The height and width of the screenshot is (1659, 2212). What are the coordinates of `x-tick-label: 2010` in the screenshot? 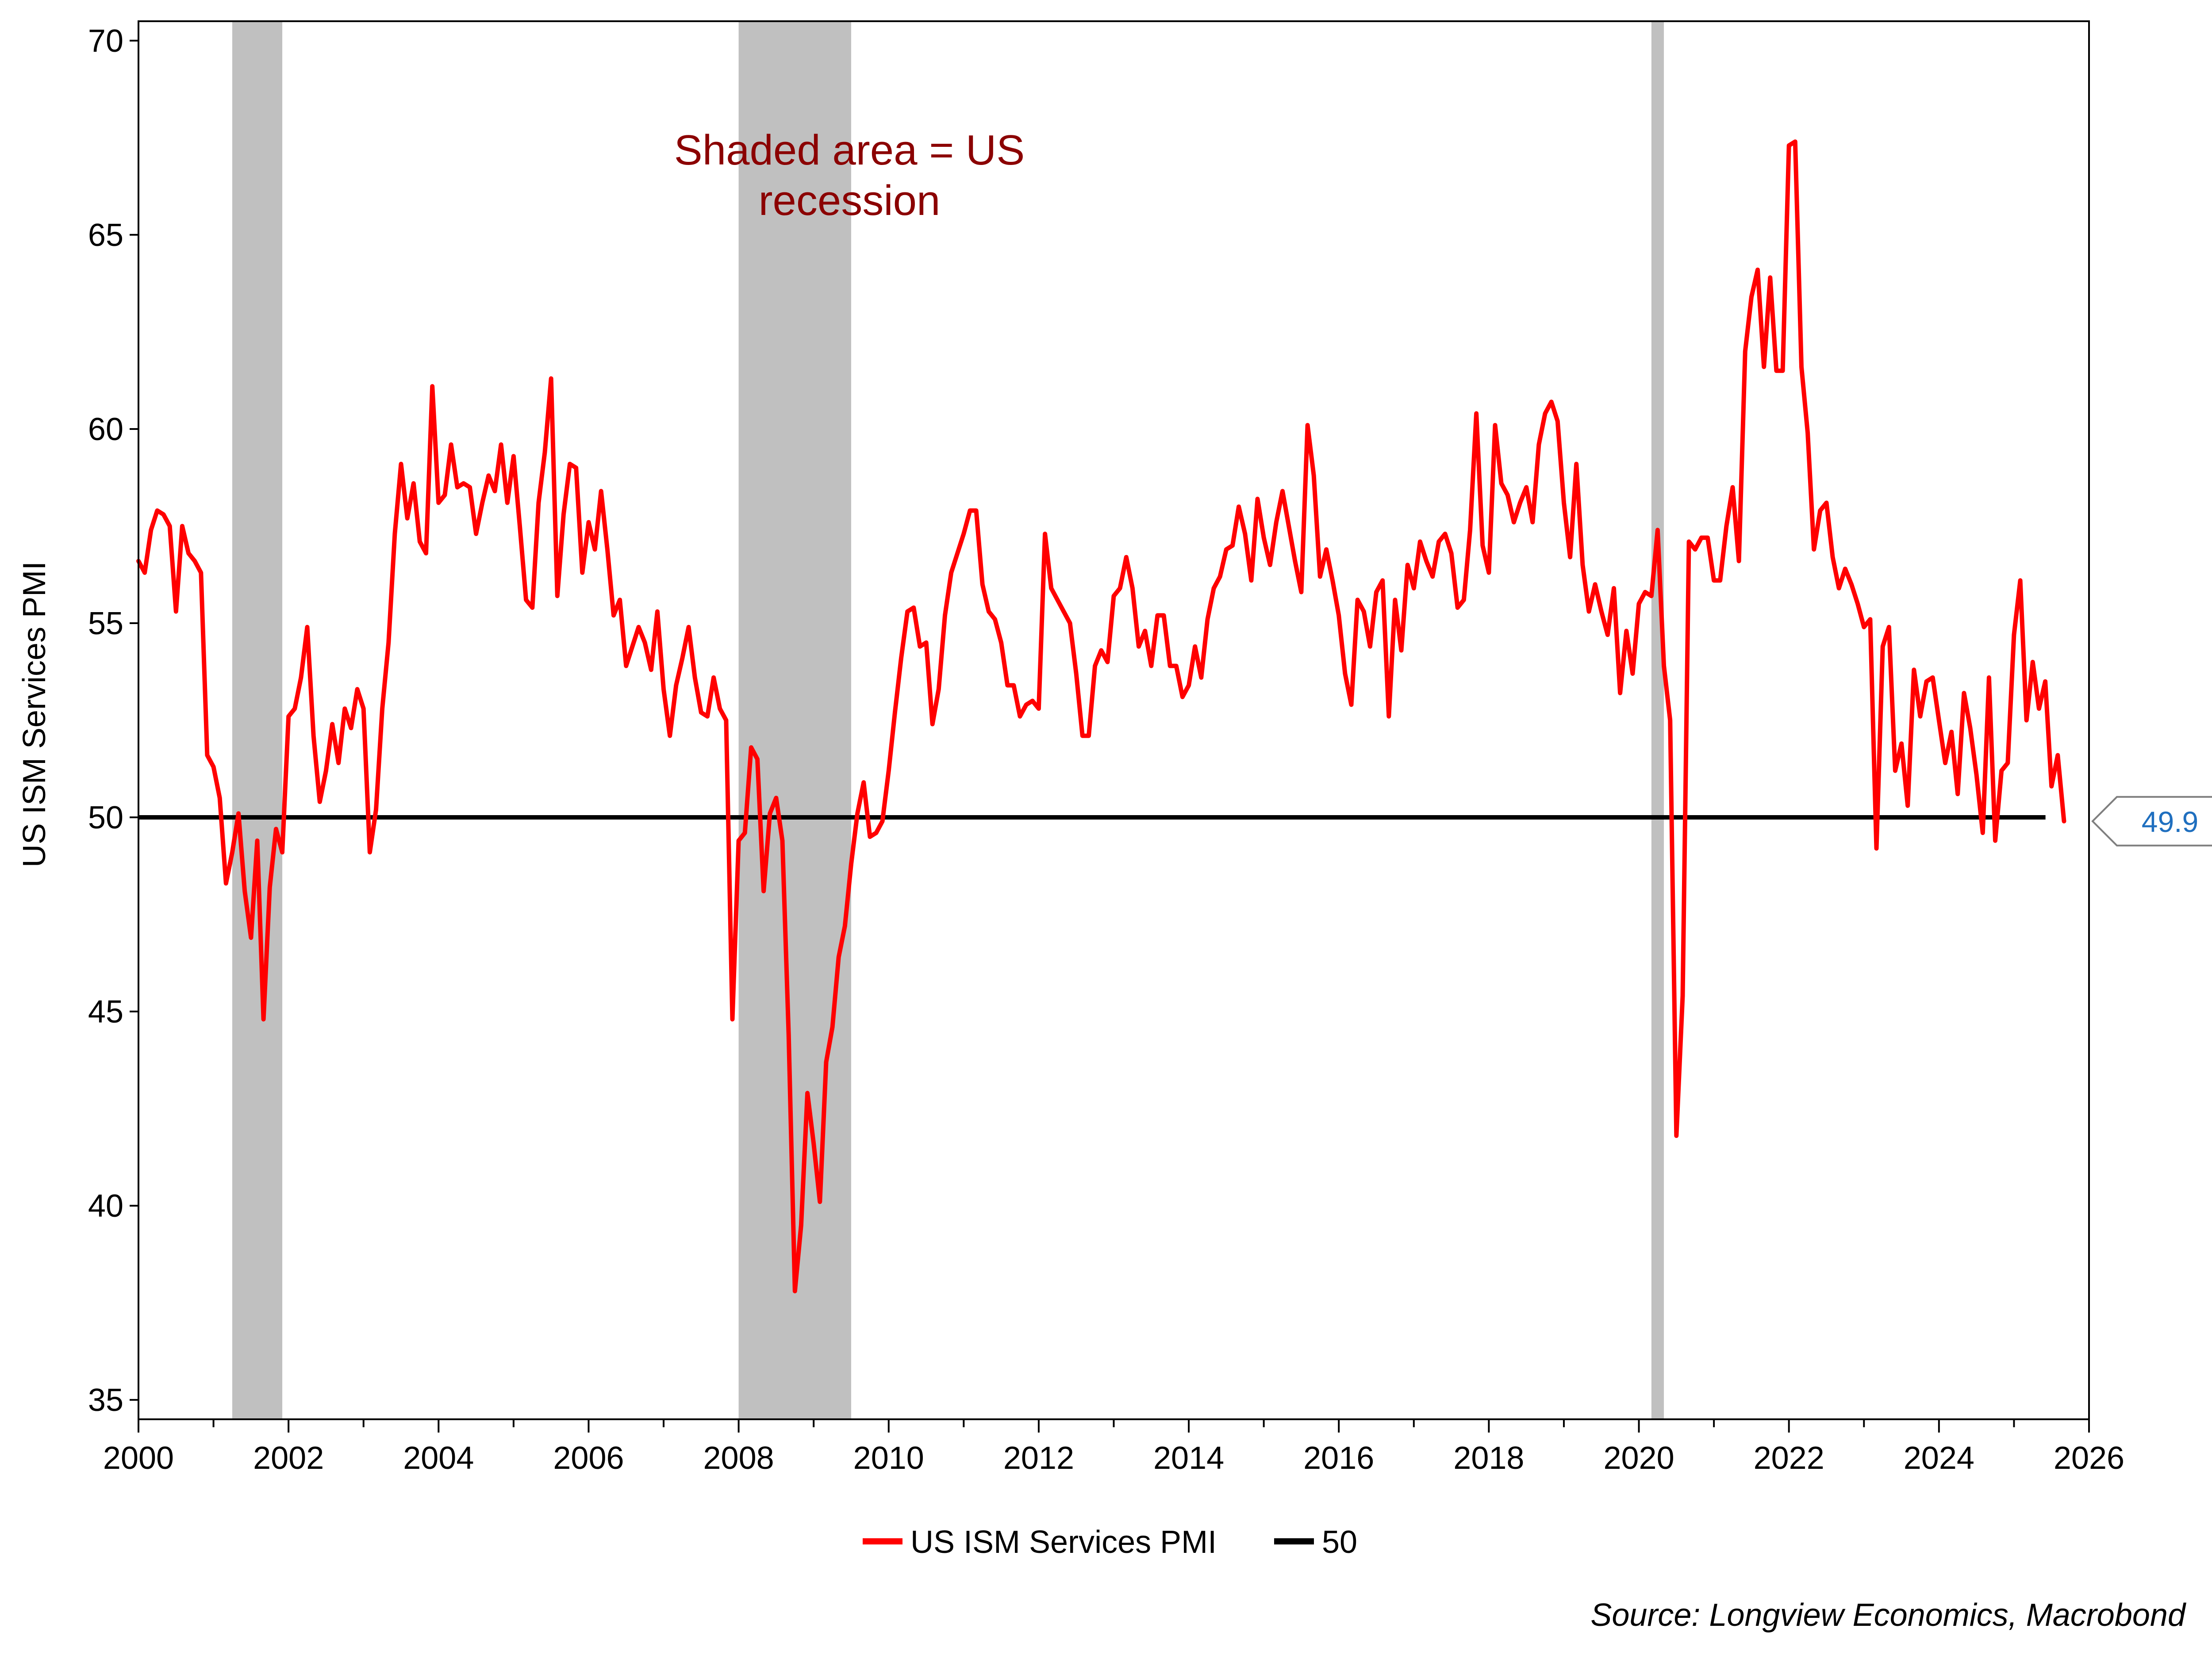 It's located at (889, 1458).